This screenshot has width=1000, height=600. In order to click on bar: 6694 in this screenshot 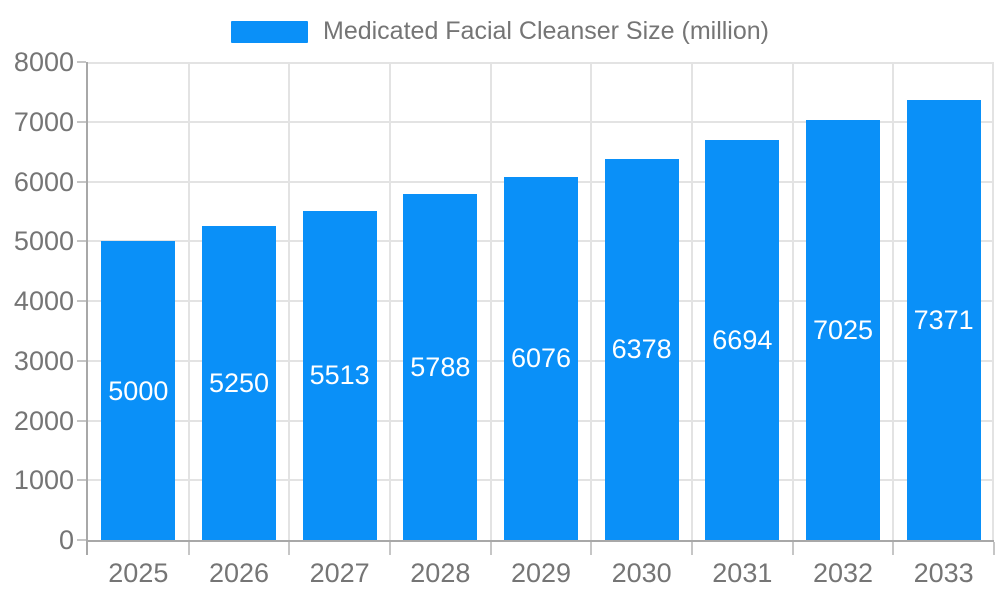, I will do `click(742, 340)`.